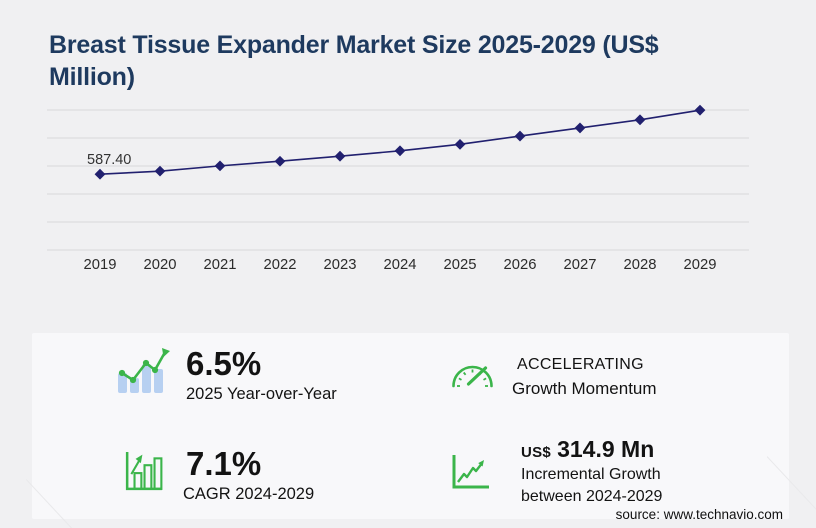 This screenshot has width=816, height=528. What do you see at coordinates (470, 472) in the screenshot?
I see `line-graph-axis-icon` at bounding box center [470, 472].